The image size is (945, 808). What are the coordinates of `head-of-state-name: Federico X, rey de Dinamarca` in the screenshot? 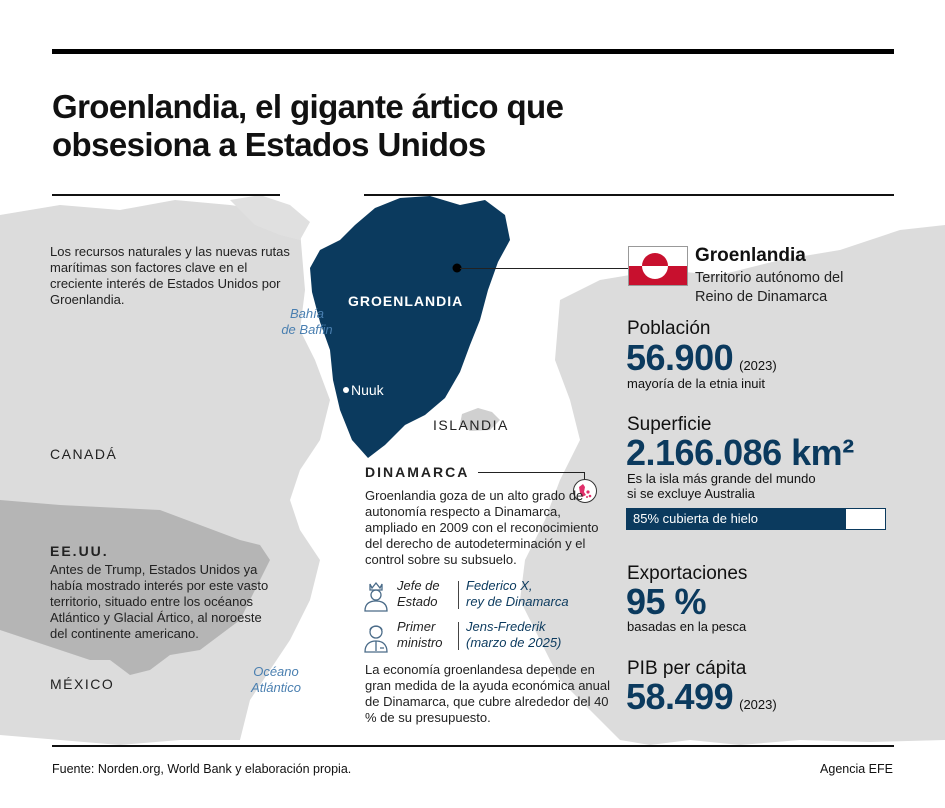 It's located at (517, 594).